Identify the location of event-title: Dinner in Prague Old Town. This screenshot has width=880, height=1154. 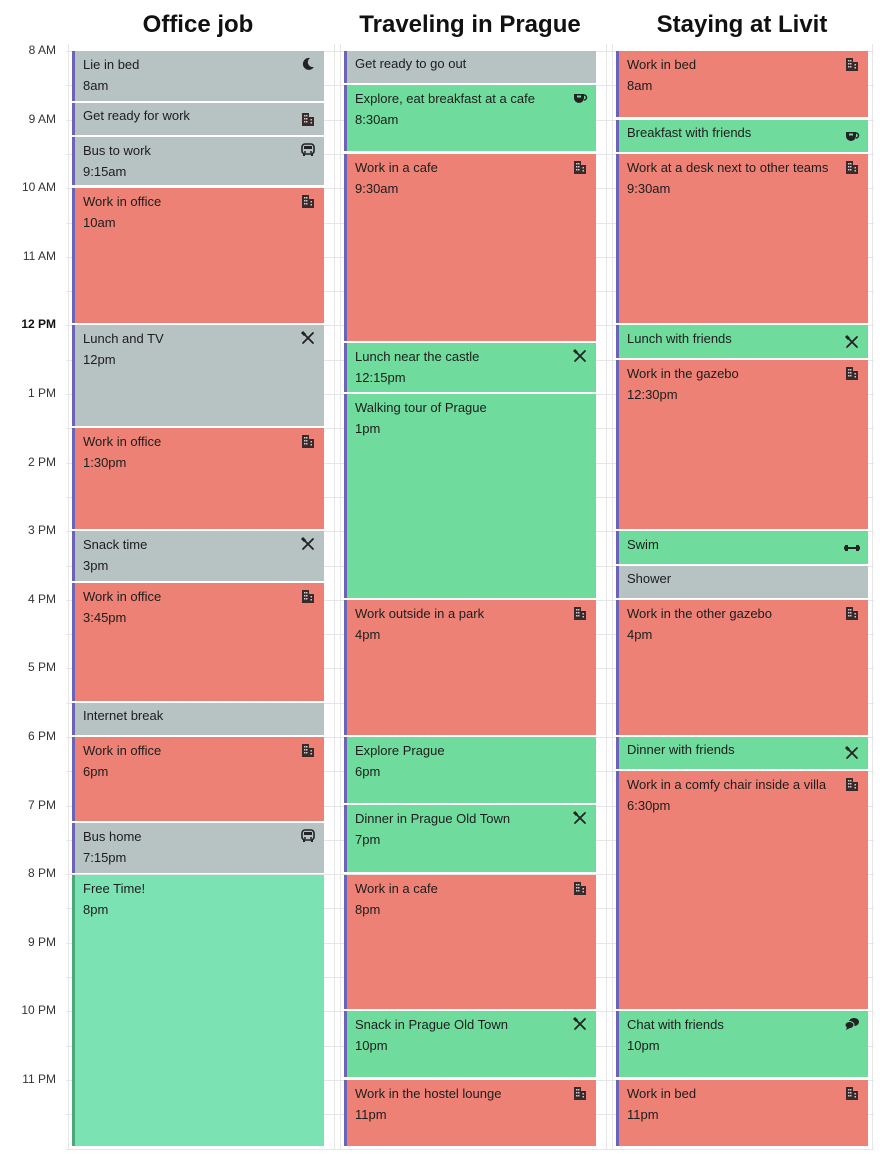
(433, 818).